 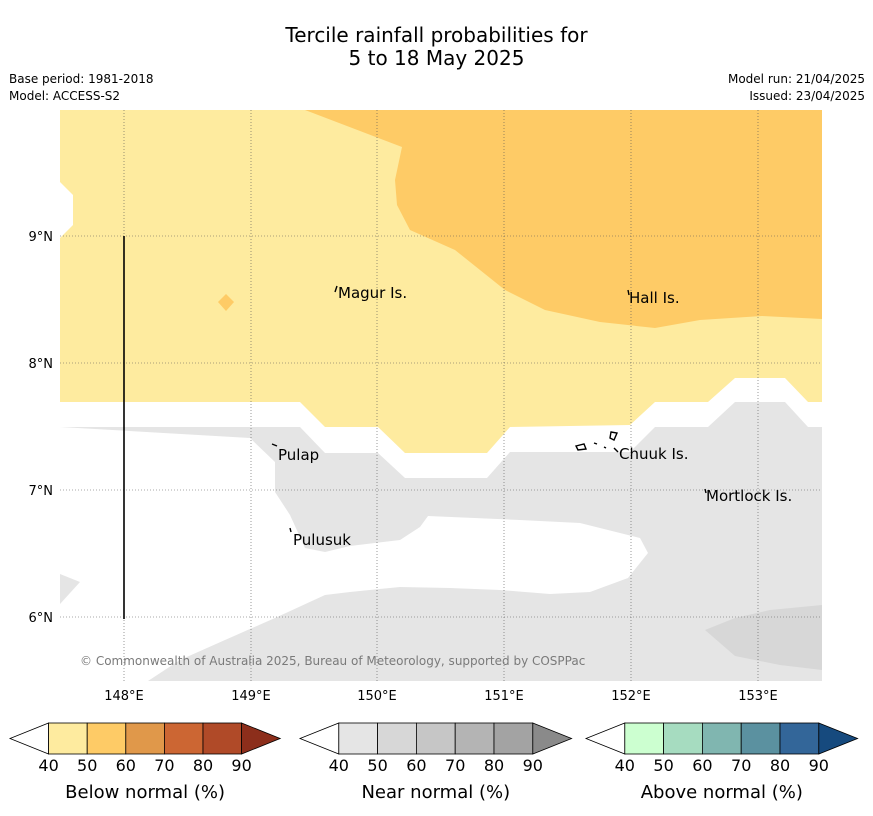 I want to click on model-run-text: Model run: 21/04/2025, so click(x=796, y=79).